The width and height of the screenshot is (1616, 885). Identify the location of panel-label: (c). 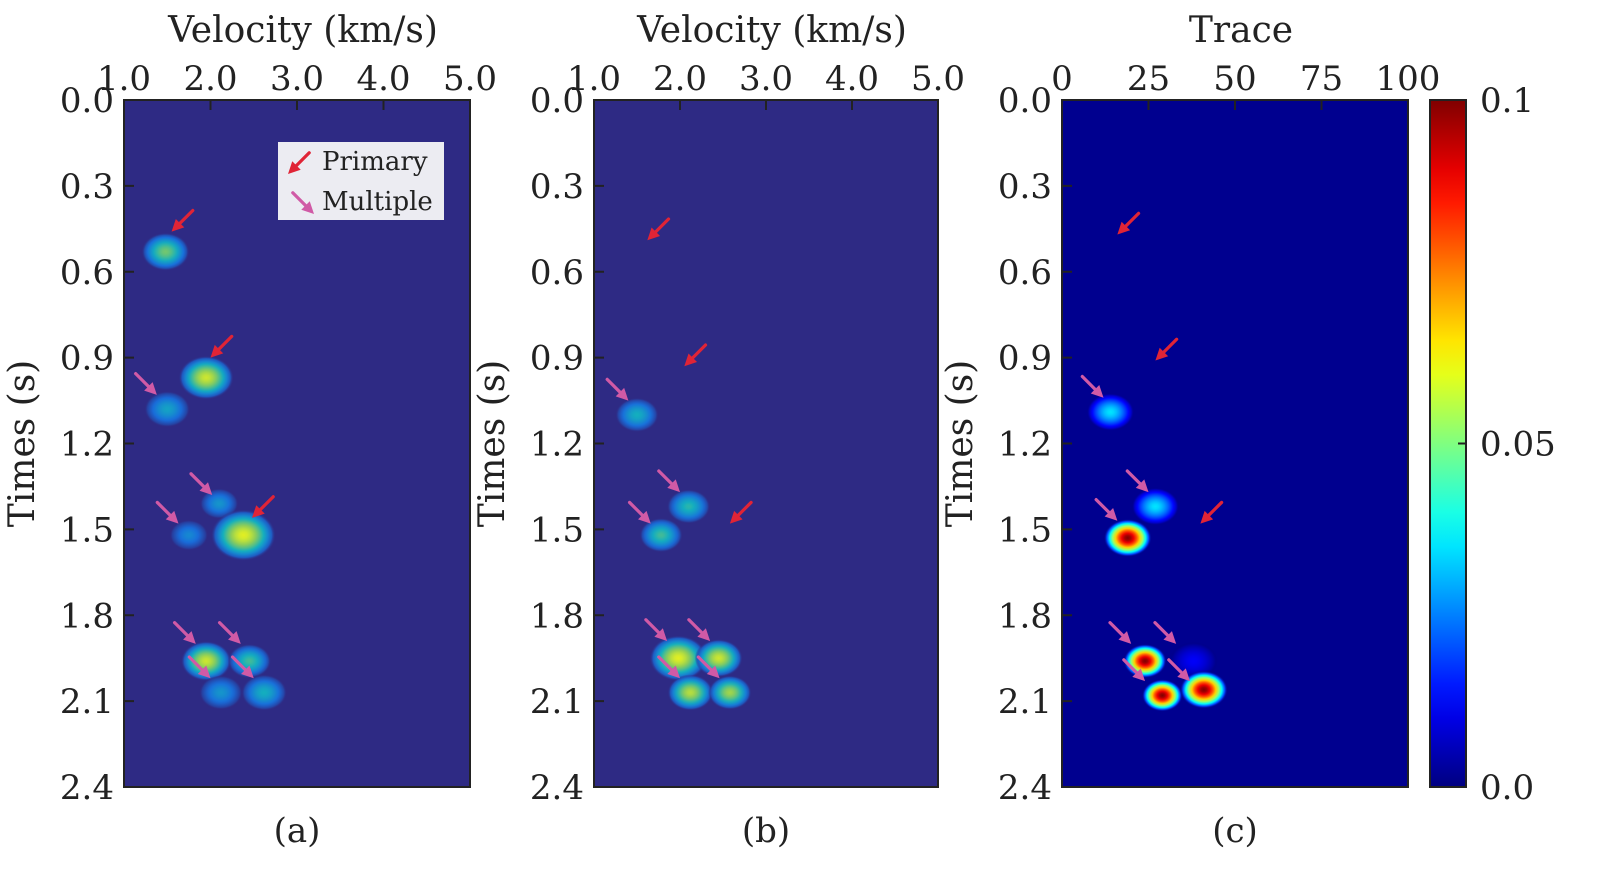
(1235, 831).